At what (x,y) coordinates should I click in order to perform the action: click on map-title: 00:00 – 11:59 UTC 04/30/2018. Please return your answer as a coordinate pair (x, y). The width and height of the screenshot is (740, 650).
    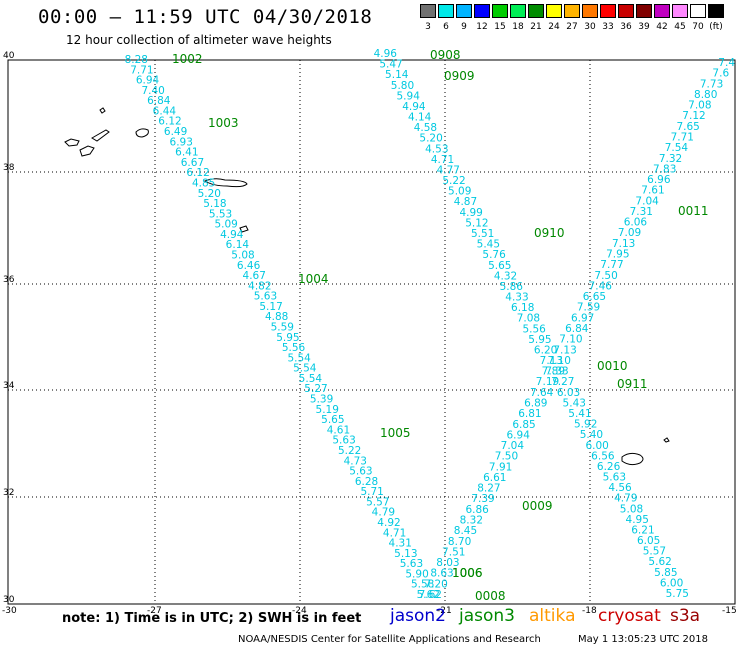
    Looking at the image, I should click on (205, 17).